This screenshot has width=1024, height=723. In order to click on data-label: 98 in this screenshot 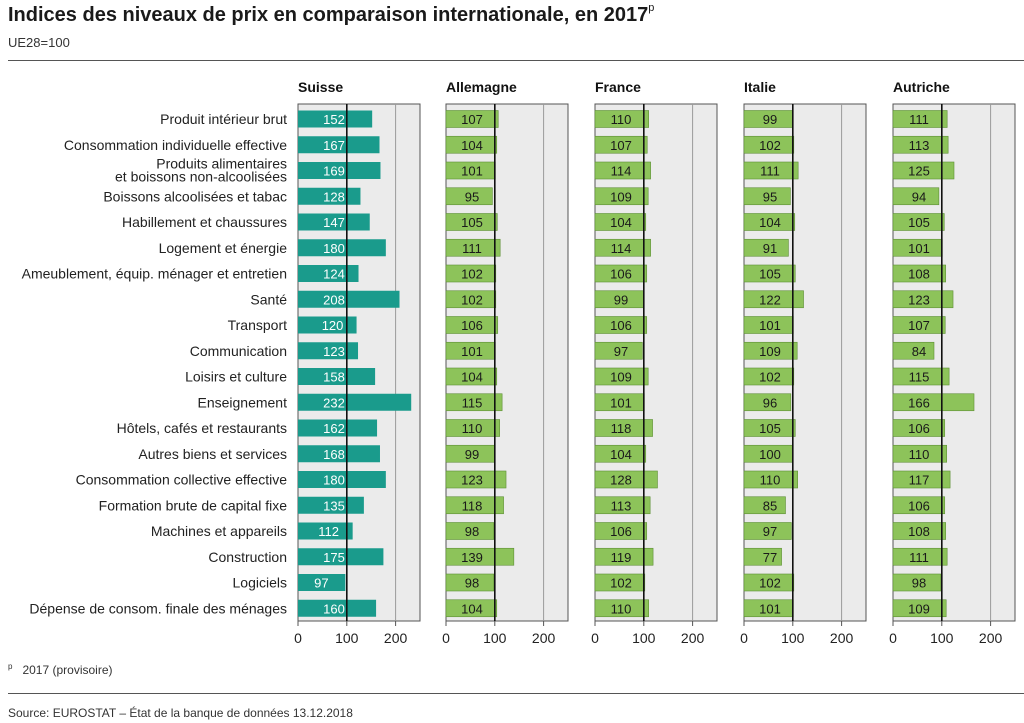, I will do `click(919, 583)`.